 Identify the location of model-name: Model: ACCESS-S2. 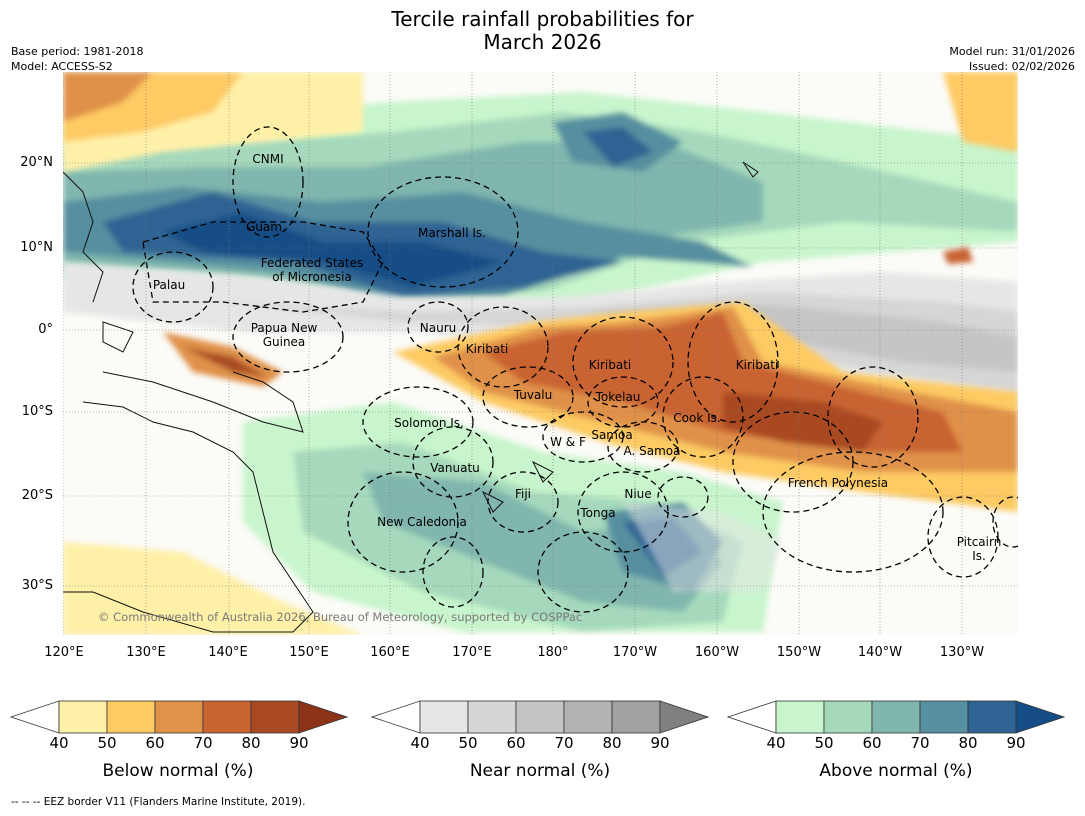
(62, 66).